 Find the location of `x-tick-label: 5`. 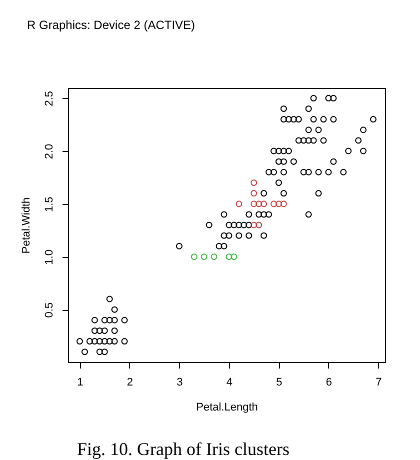

x-tick-label: 5 is located at coordinates (279, 382).